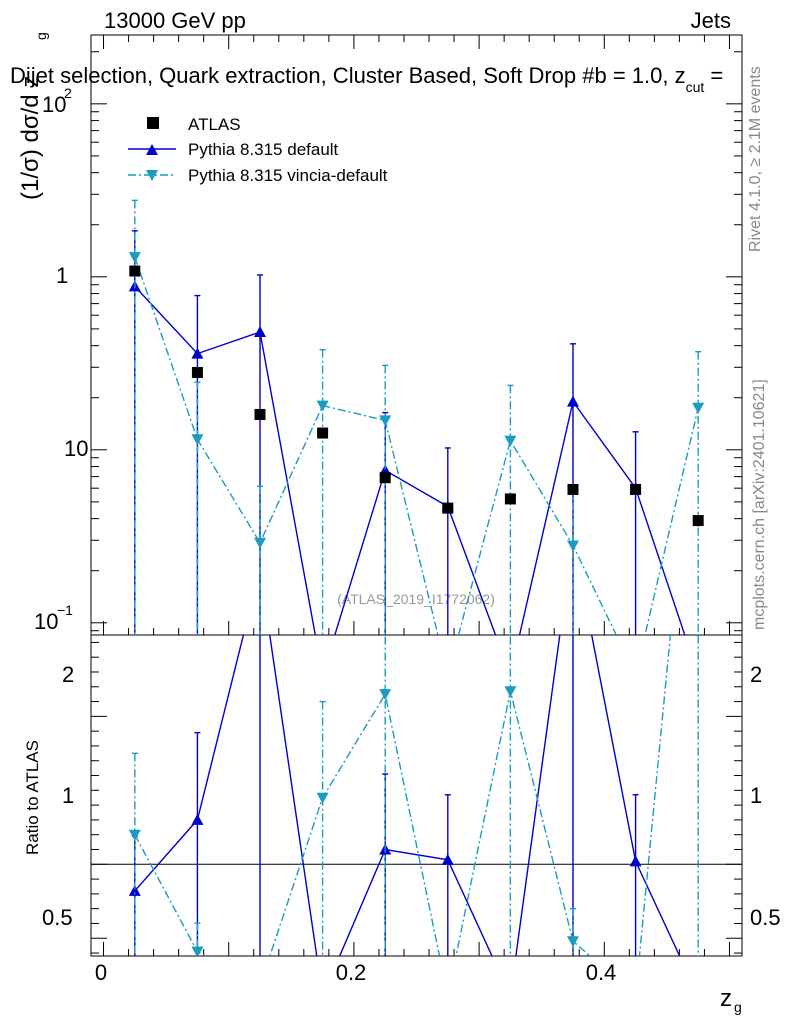  I want to click on x-axis-label: z g, so click(731, 1000).